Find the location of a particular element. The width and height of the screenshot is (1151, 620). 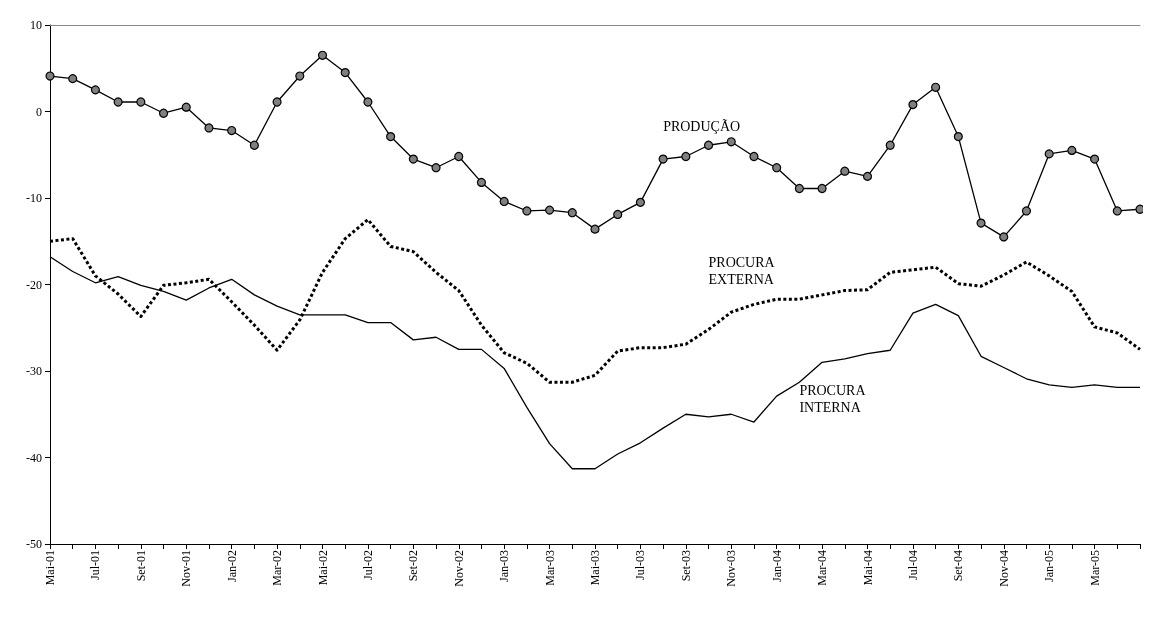

x-tick-label: Jul-04 is located at coordinates (912, 565).